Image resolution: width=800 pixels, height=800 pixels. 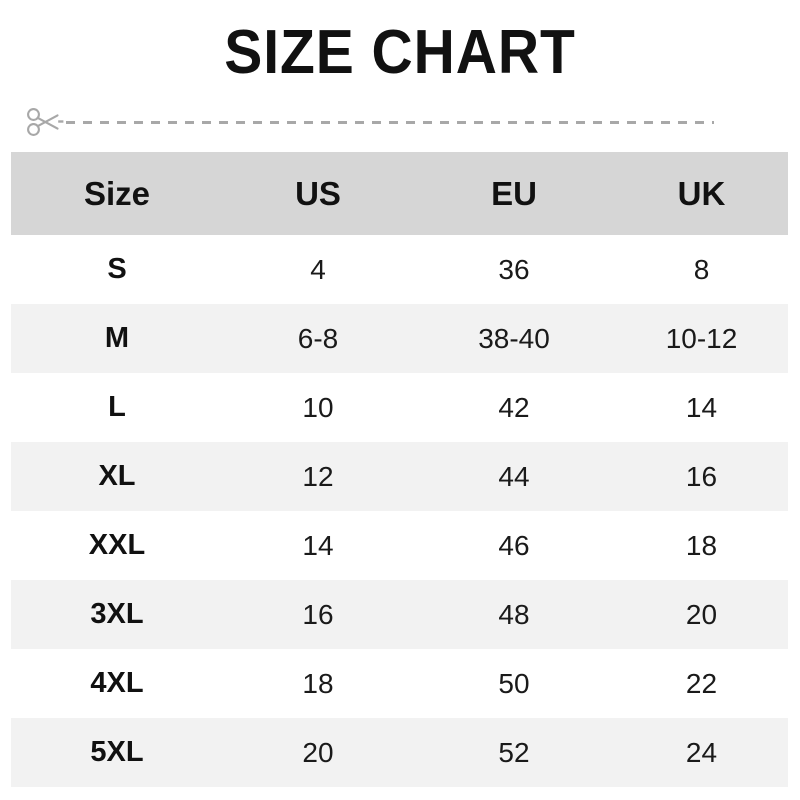 I want to click on cell-us: 16, so click(x=318, y=614).